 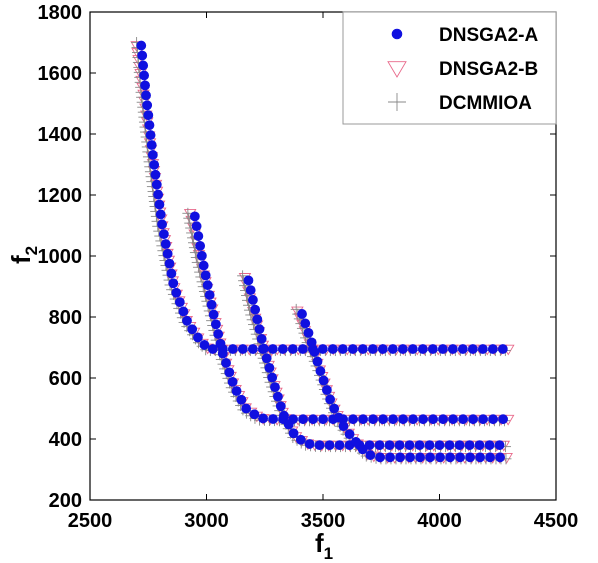 I want to click on x-tick-label: 2500, so click(x=90, y=521).